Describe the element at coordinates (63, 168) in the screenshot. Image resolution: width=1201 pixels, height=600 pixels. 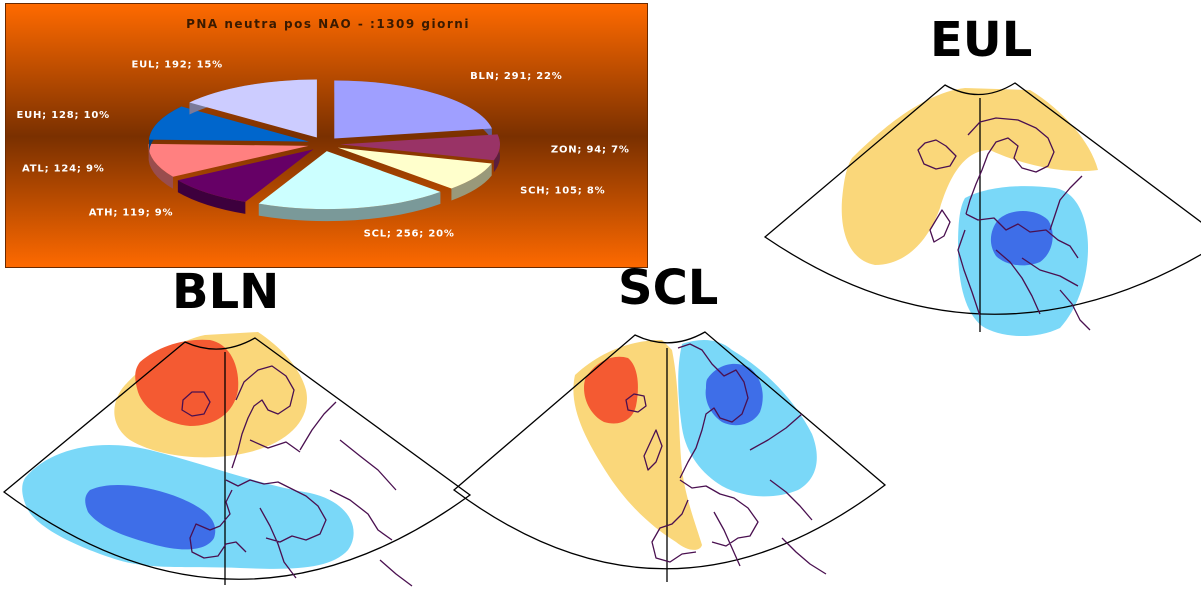
I see `pie-label-atl: ATL; 124; 9%` at that location.